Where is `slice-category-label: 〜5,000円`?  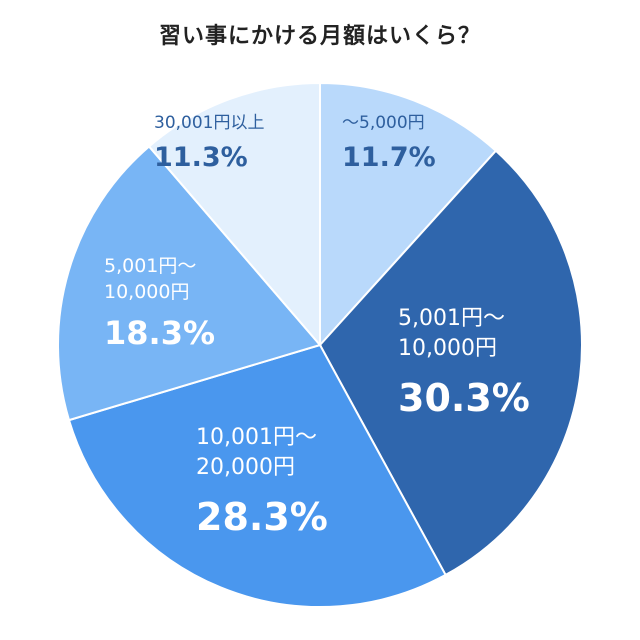 slice-category-label: 〜5,000円 is located at coordinates (383, 123).